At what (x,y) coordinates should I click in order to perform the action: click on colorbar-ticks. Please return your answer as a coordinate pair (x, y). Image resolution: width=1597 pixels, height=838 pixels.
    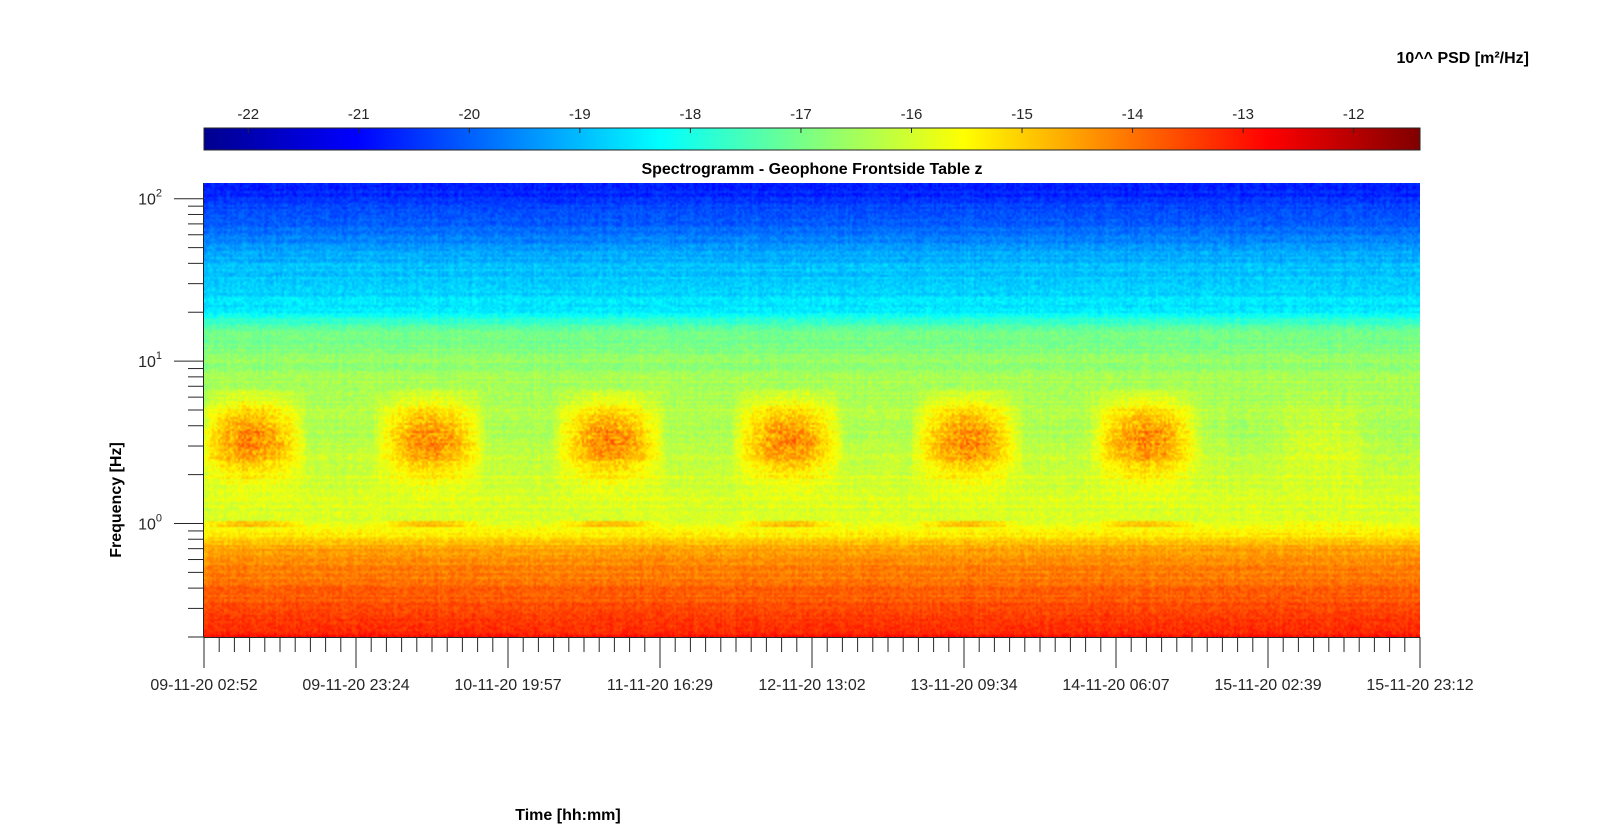
    Looking at the image, I should click on (801, 130).